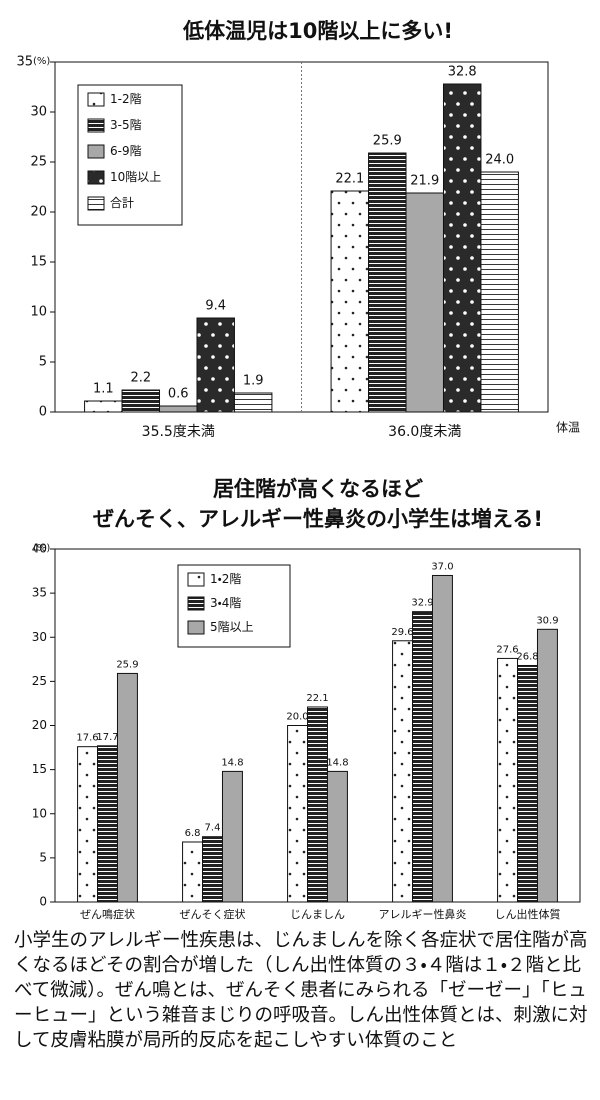  What do you see at coordinates (422, 603) in the screenshot?
I see `value-label: 32.9` at bounding box center [422, 603].